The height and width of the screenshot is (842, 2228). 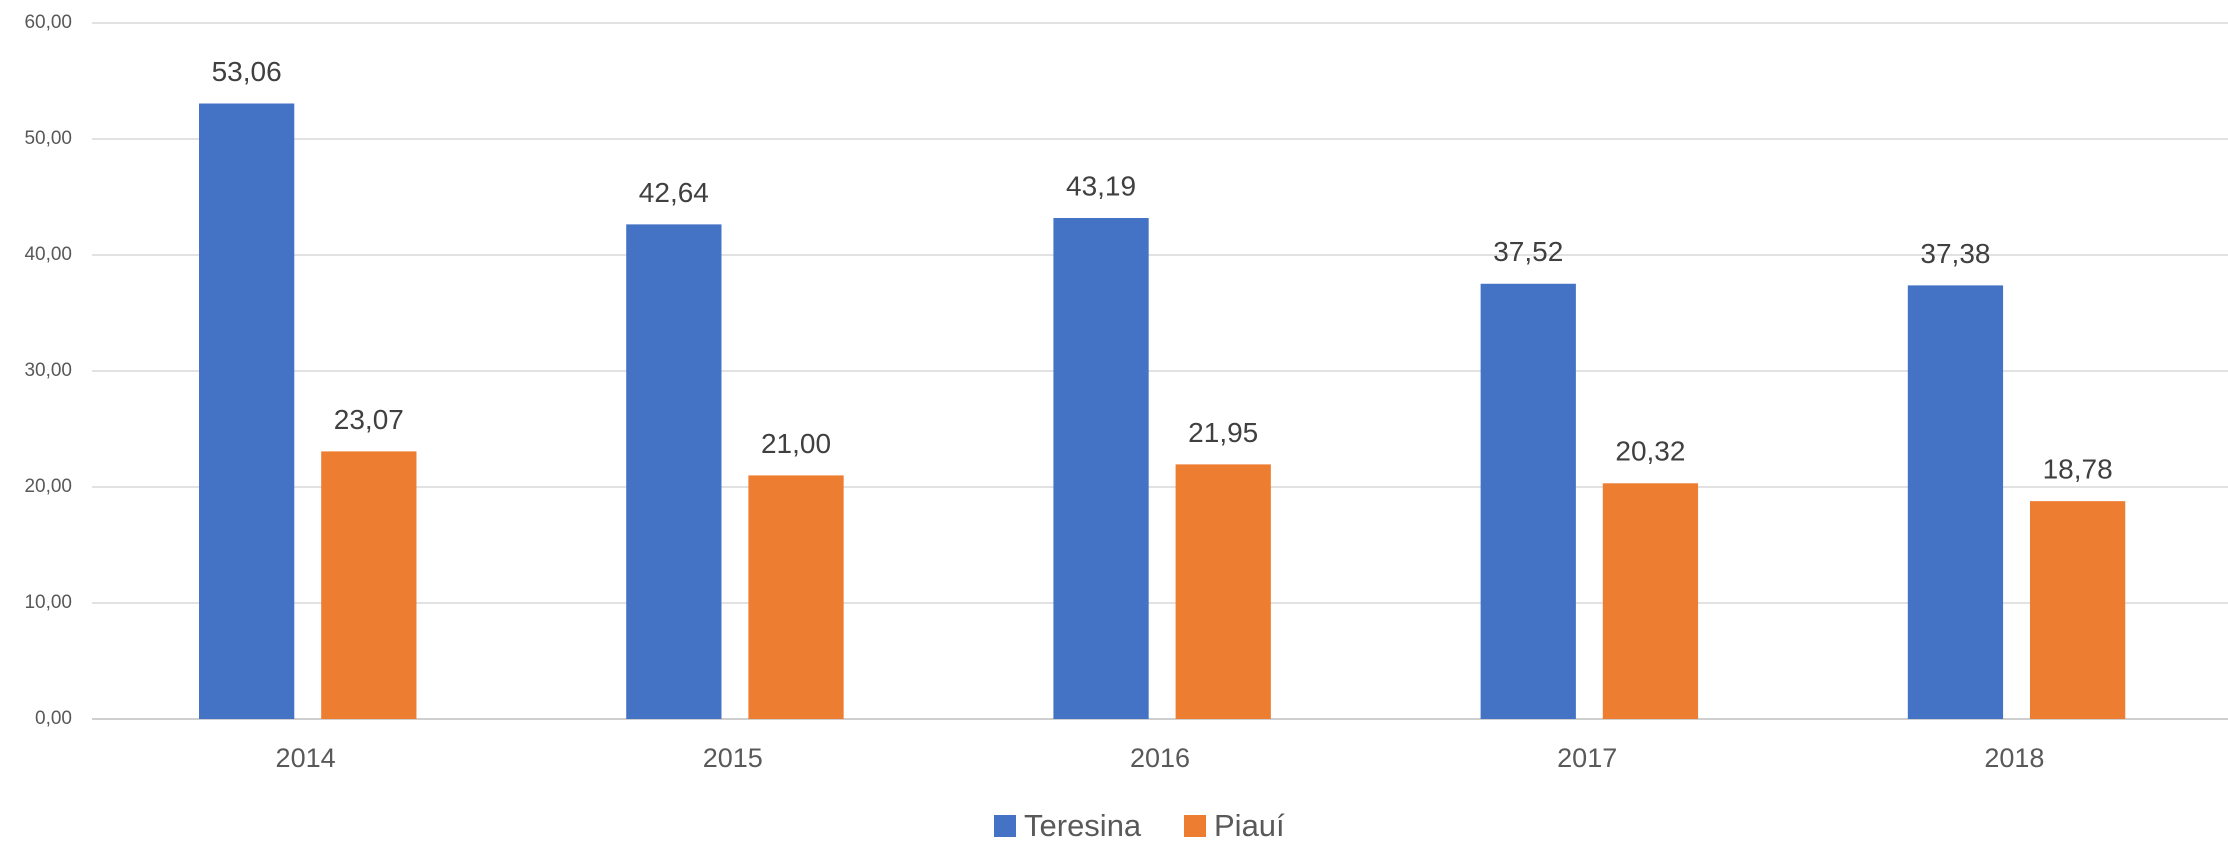 What do you see at coordinates (1249, 825) in the screenshot?
I see `legend-label: Piauí` at bounding box center [1249, 825].